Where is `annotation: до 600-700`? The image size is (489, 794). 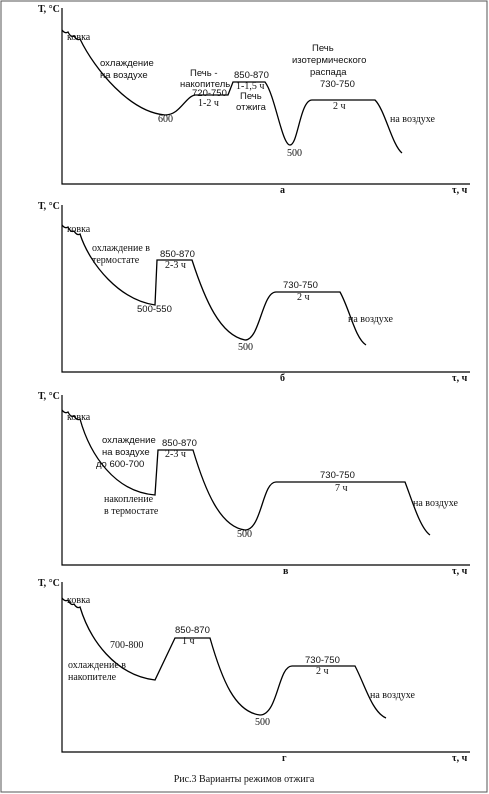
annotation: до 600-700 is located at coordinates (120, 464).